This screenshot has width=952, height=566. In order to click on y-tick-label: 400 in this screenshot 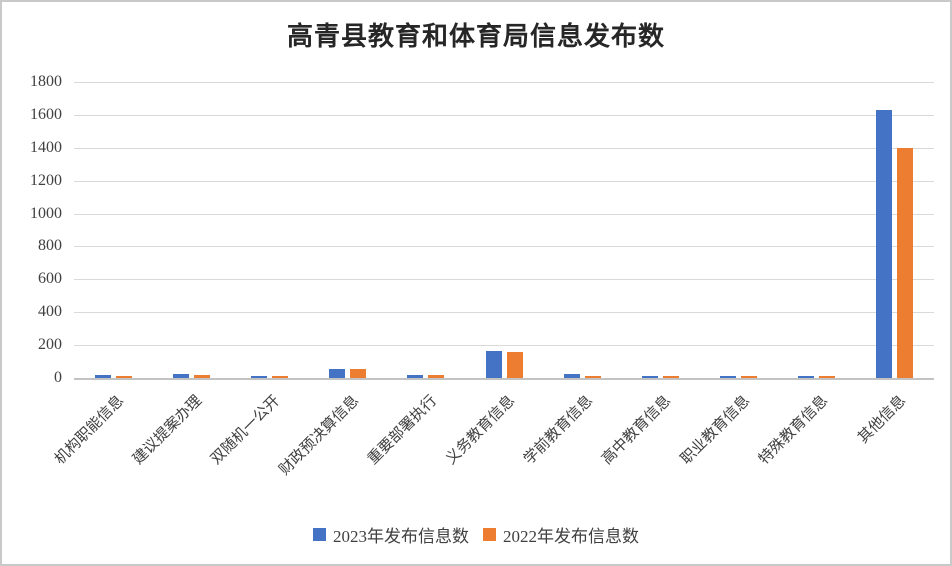, I will do `click(50, 312)`.